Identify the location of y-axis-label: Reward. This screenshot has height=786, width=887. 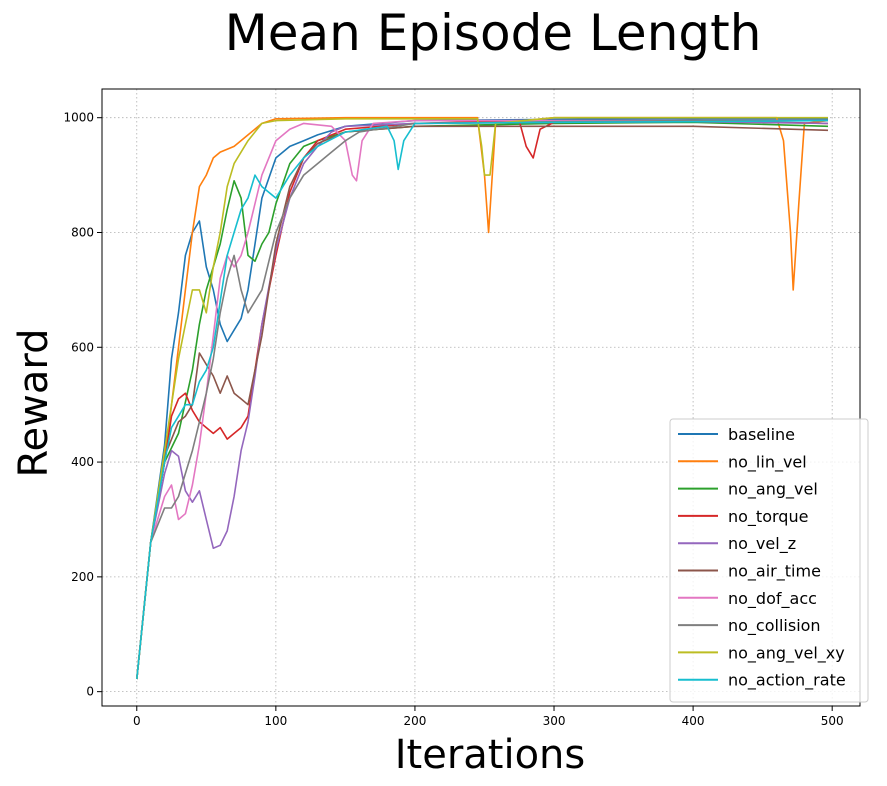
(34, 403).